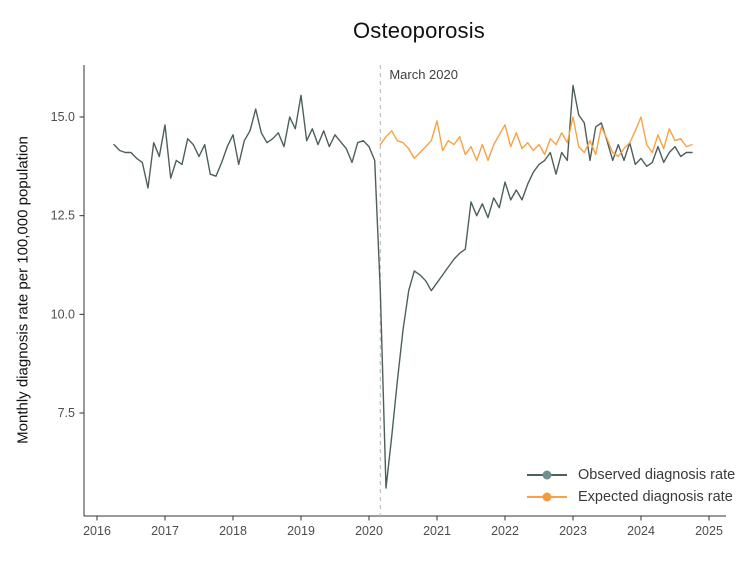  I want to click on y-tick-label: 12.5, so click(63, 216).